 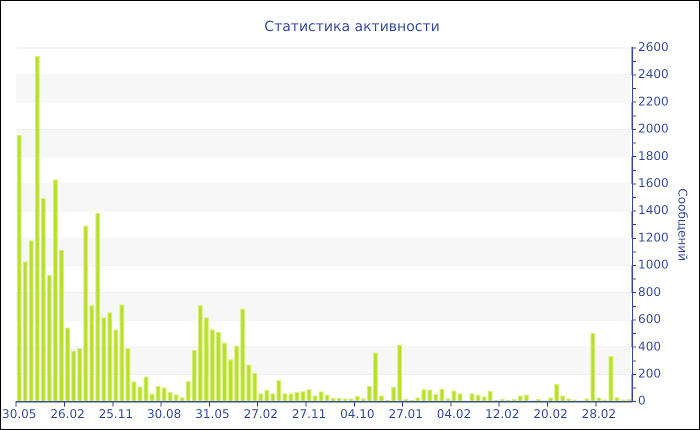 What do you see at coordinates (653, 183) in the screenshot?
I see `y-tick-label: 1600` at bounding box center [653, 183].